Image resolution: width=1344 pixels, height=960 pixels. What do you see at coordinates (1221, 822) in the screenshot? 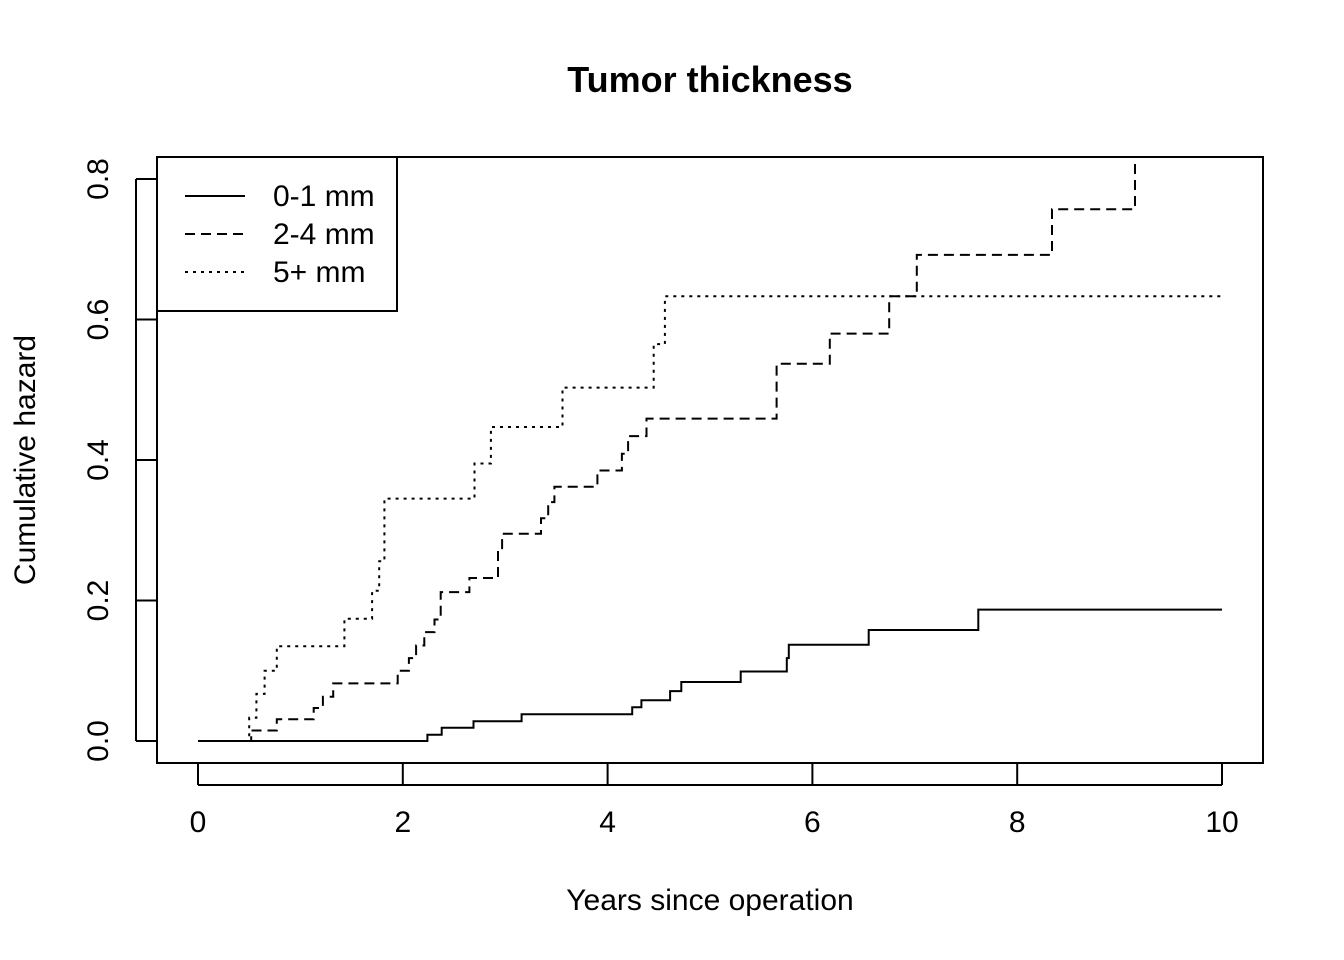
I see `x-tick-label: 10` at bounding box center [1221, 822].